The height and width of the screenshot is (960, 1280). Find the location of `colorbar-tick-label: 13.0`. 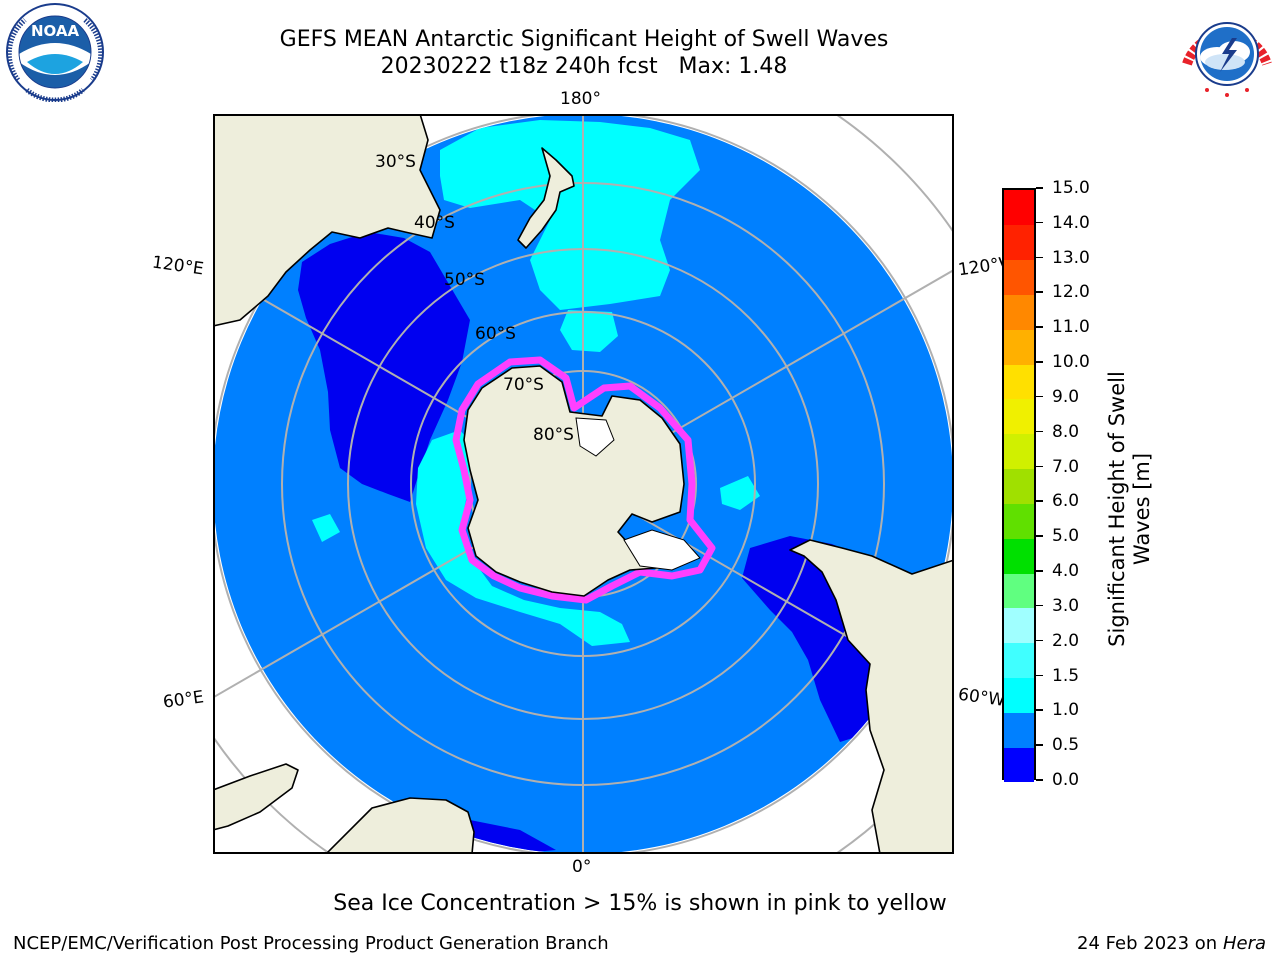

colorbar-tick-label: 13.0 is located at coordinates (1071, 257).